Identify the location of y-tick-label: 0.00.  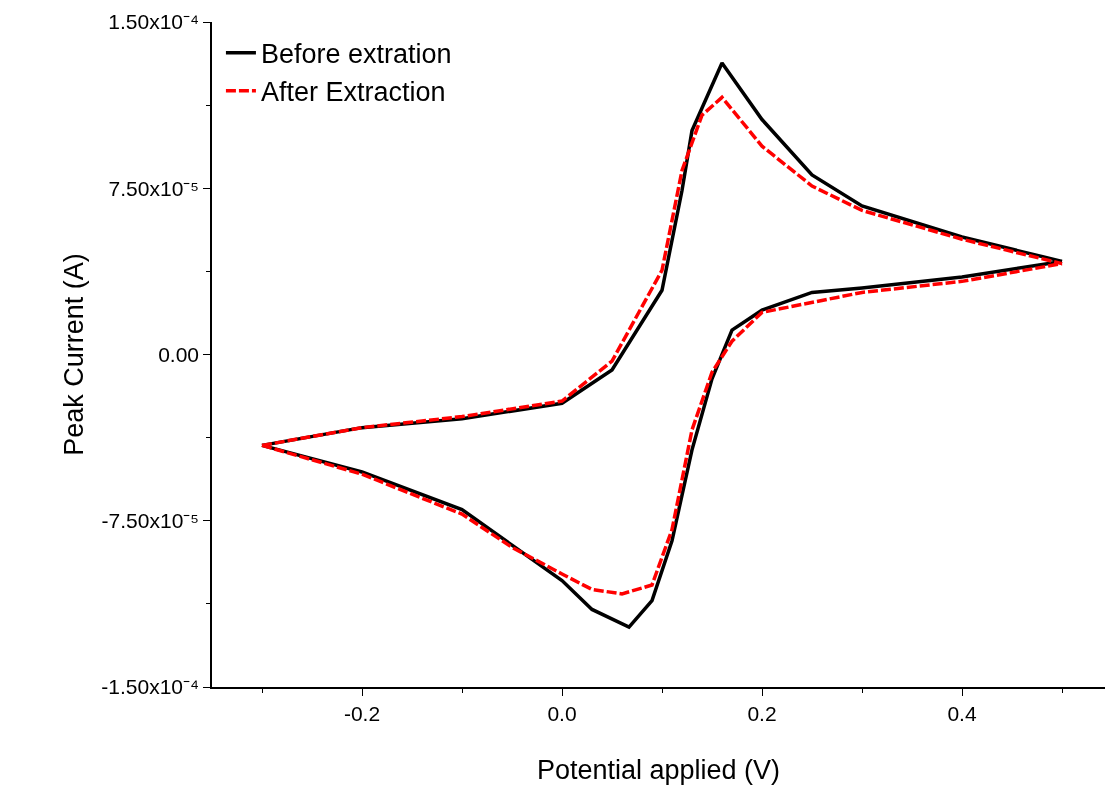
(179, 354).